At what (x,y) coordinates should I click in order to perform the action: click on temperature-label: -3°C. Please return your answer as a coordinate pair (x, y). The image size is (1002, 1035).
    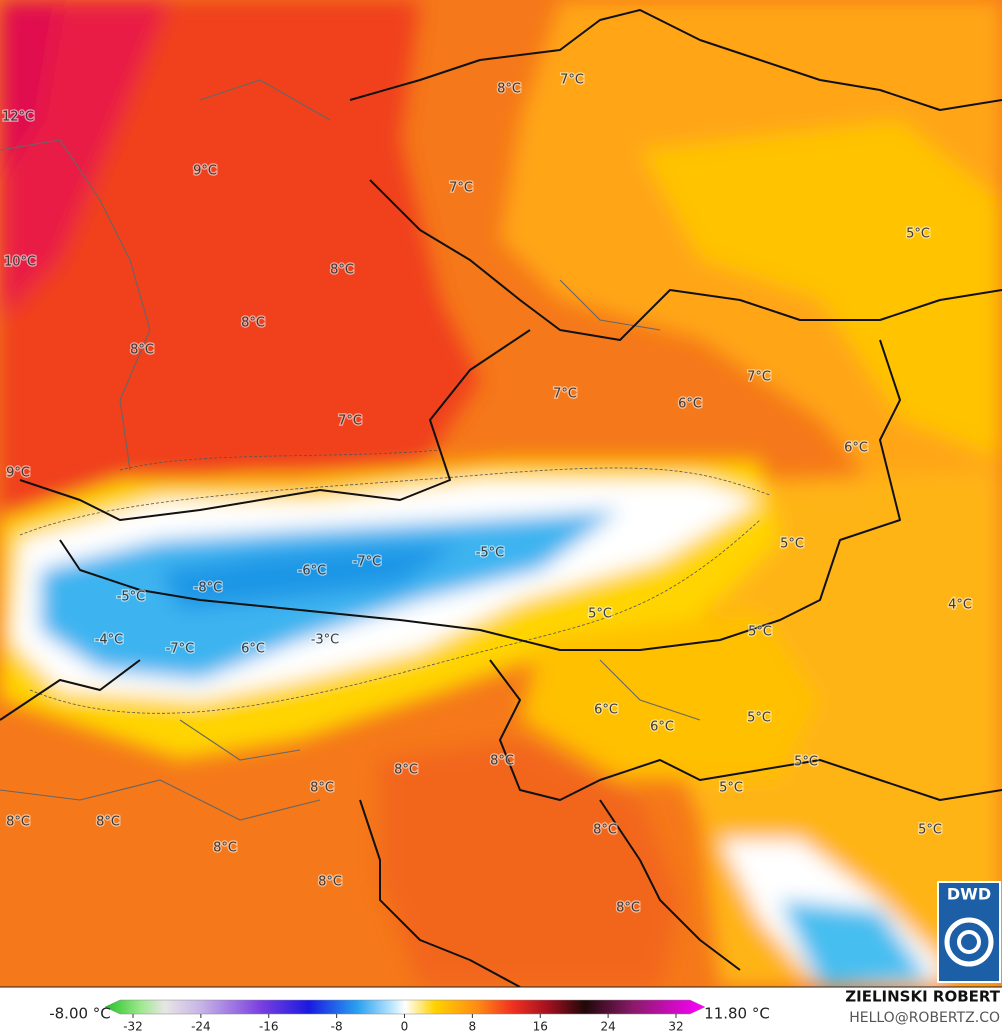
    Looking at the image, I should click on (325, 640).